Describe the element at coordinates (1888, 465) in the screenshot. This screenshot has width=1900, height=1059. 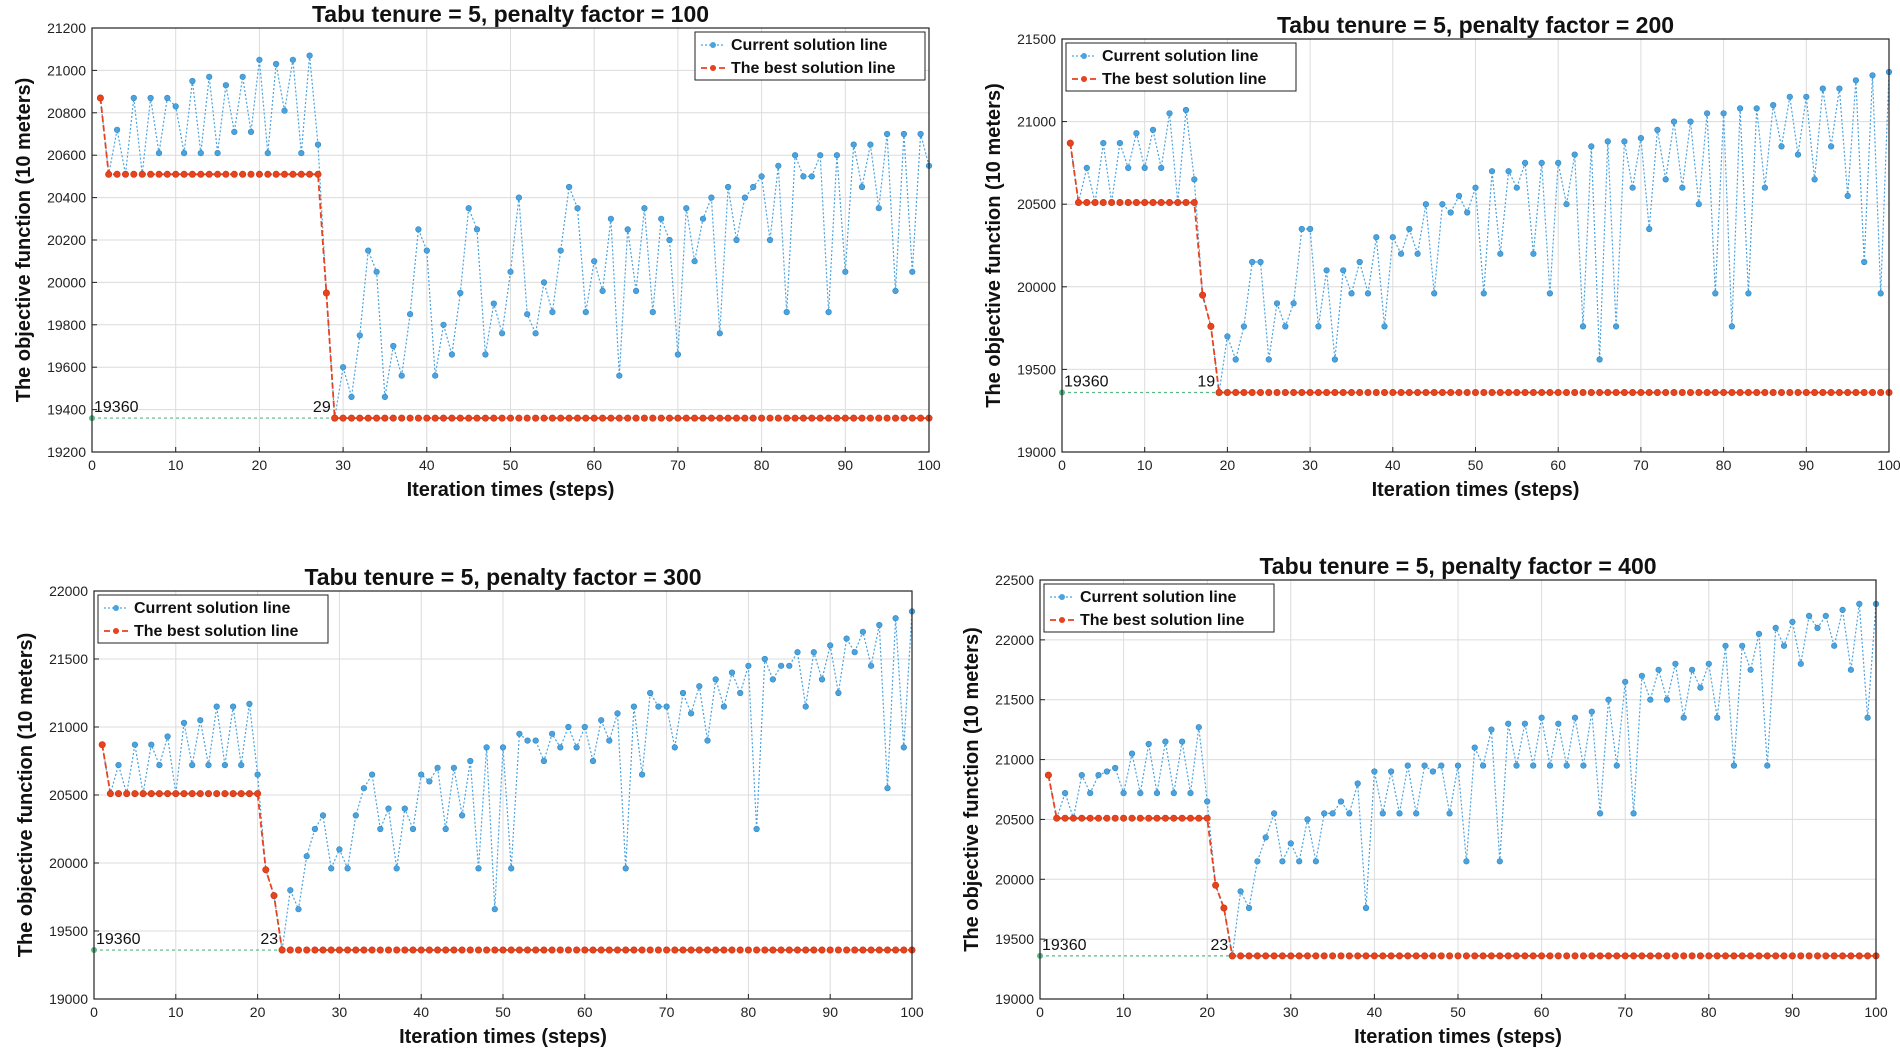
I see `x-tick-label: 100` at that location.